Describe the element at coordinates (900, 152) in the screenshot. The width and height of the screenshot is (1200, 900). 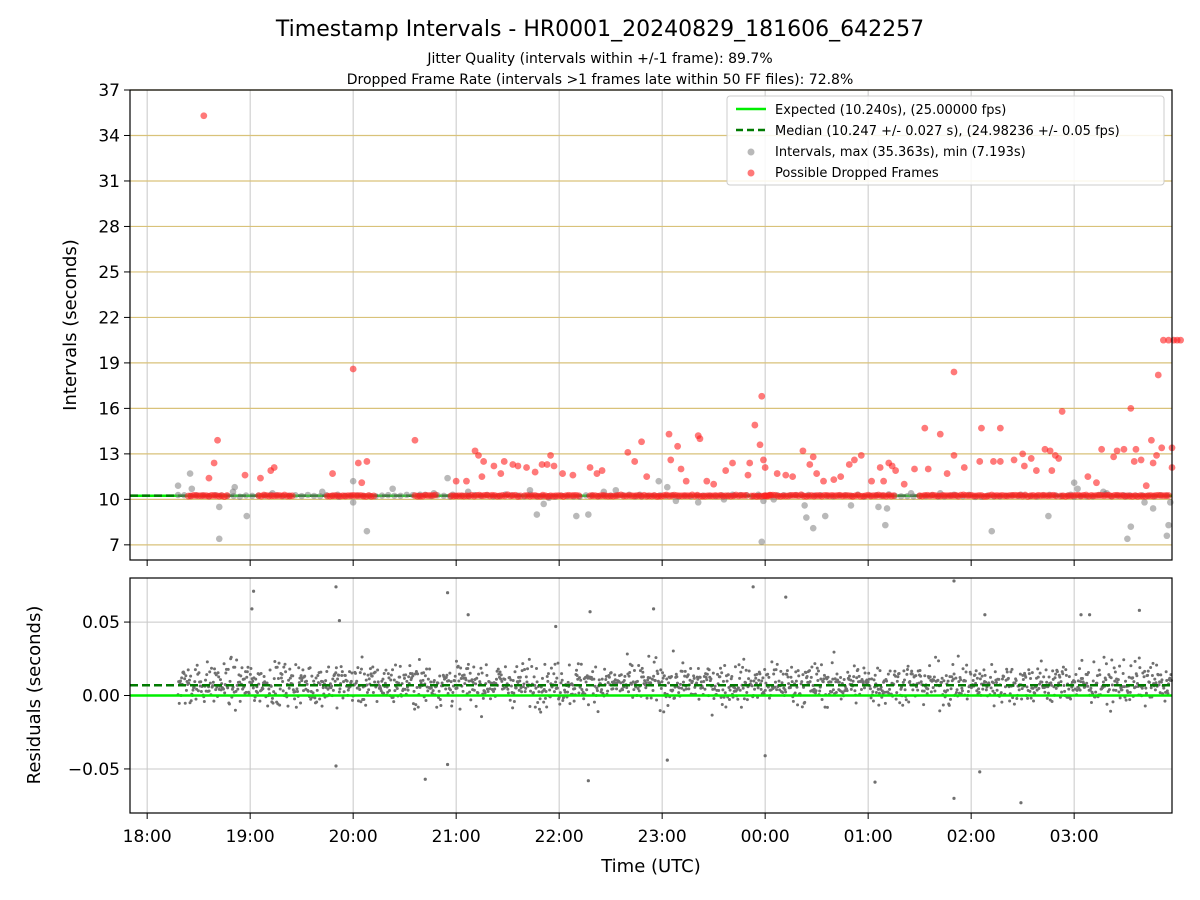
I see `legend-intervals-label: Intervals, max (35.363s), min (7.193s)` at that location.